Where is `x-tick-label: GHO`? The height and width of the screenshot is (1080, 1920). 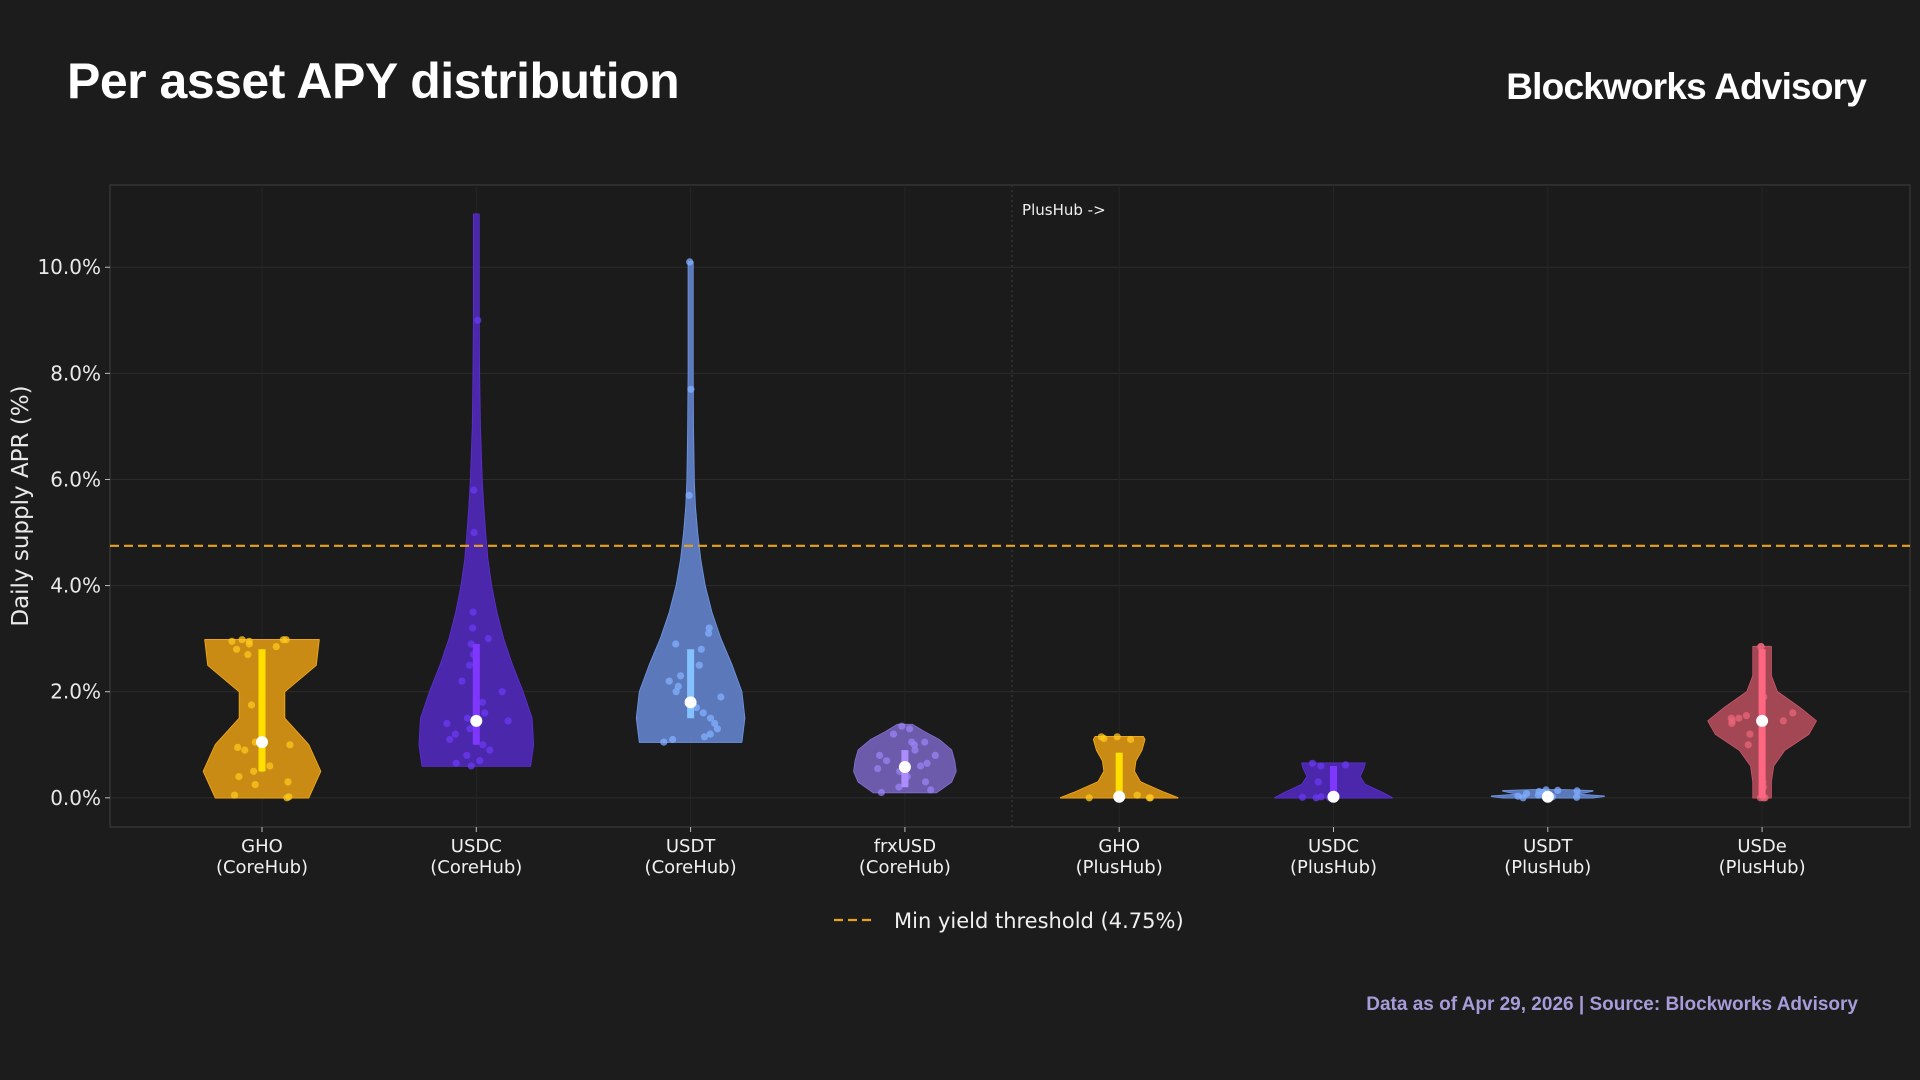 x-tick-label: GHO is located at coordinates (262, 846).